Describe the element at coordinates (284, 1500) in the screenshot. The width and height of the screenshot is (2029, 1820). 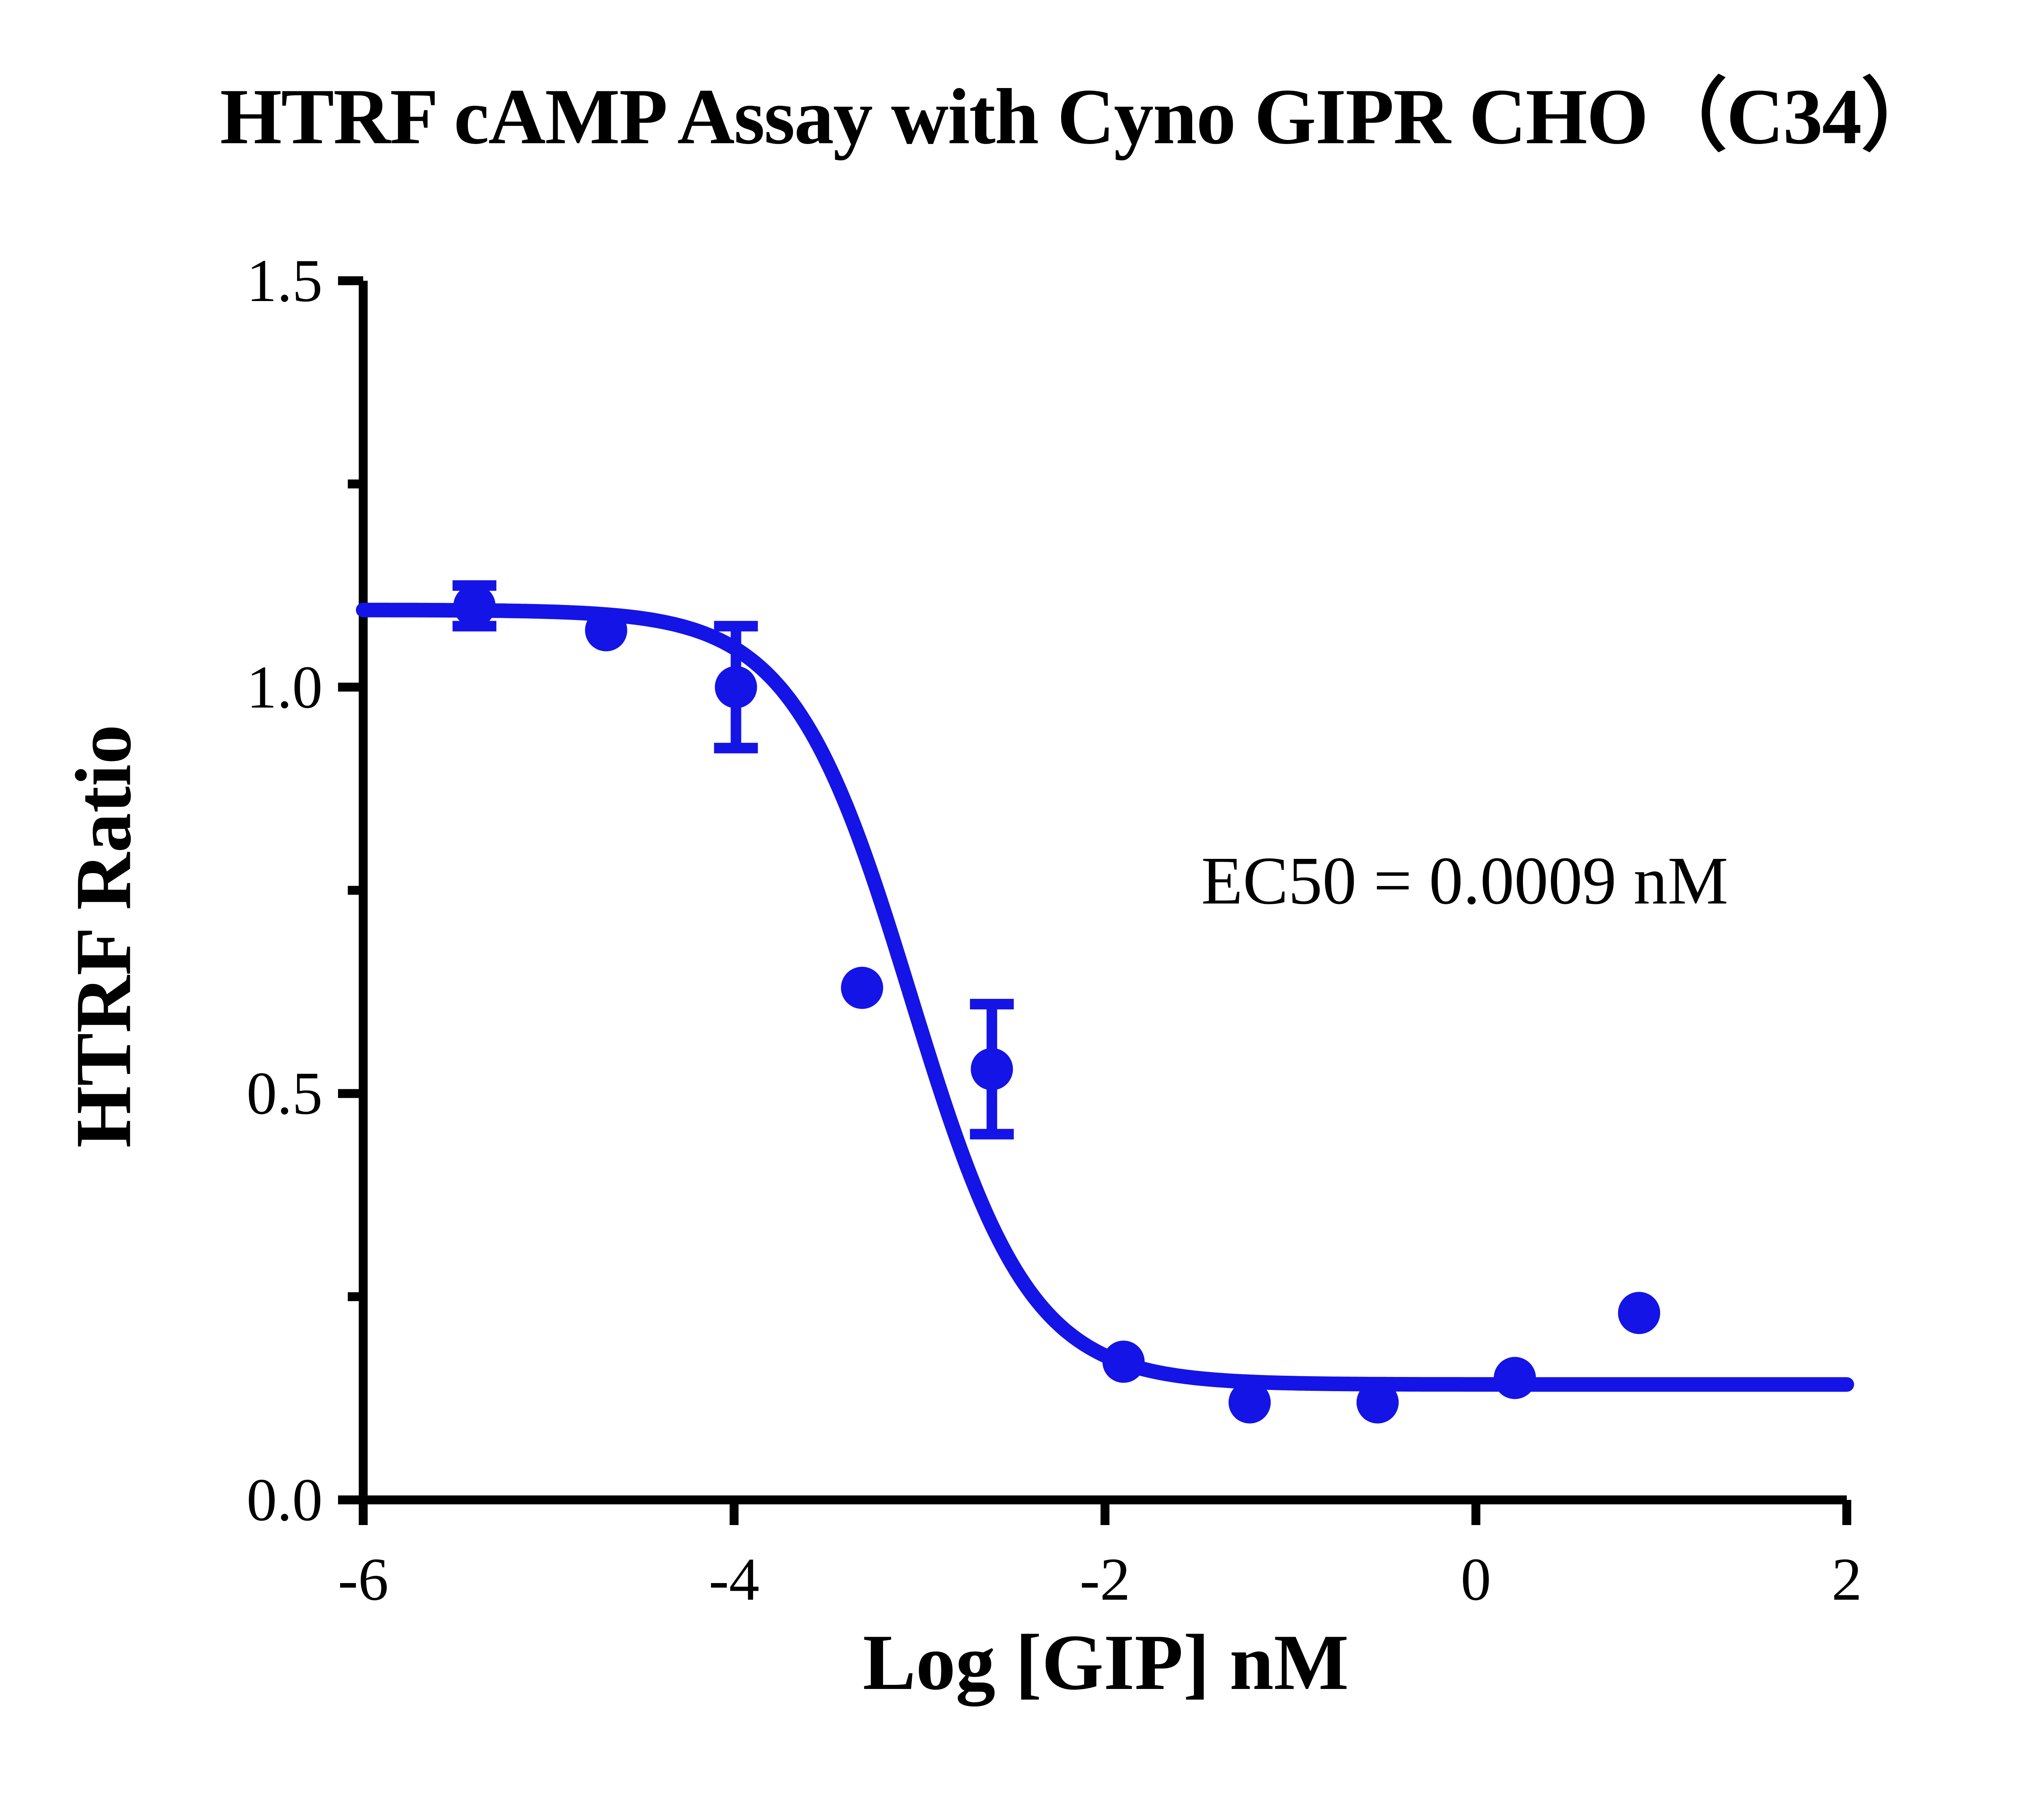
I see `y-tick-label: 0.0` at that location.